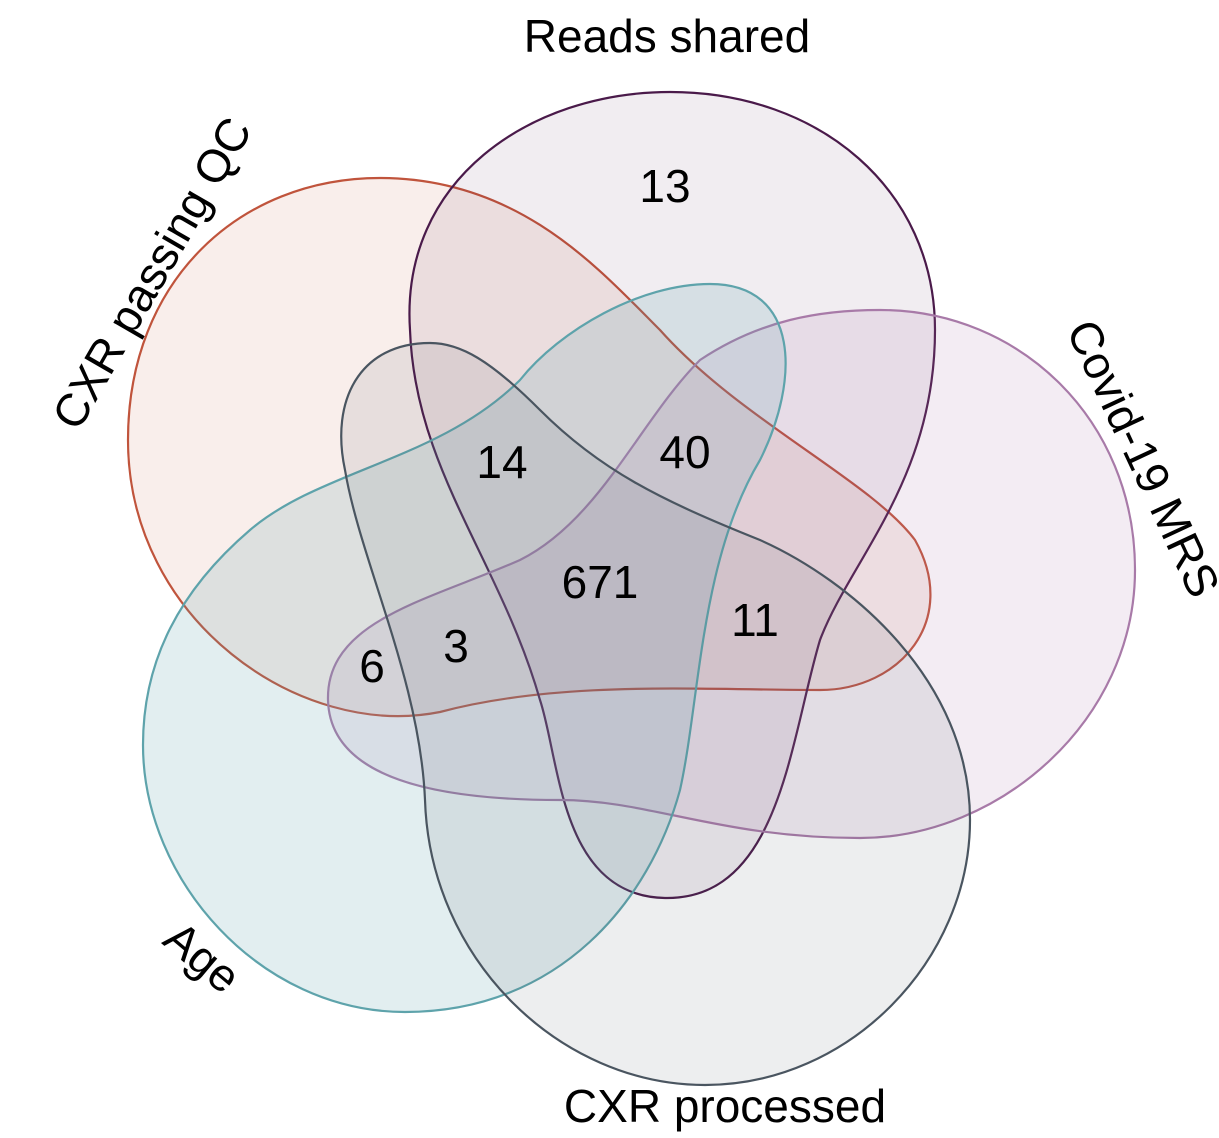 Image resolution: width=1219 pixels, height=1138 pixels. I want to click on region-count: 11, so click(755, 620).